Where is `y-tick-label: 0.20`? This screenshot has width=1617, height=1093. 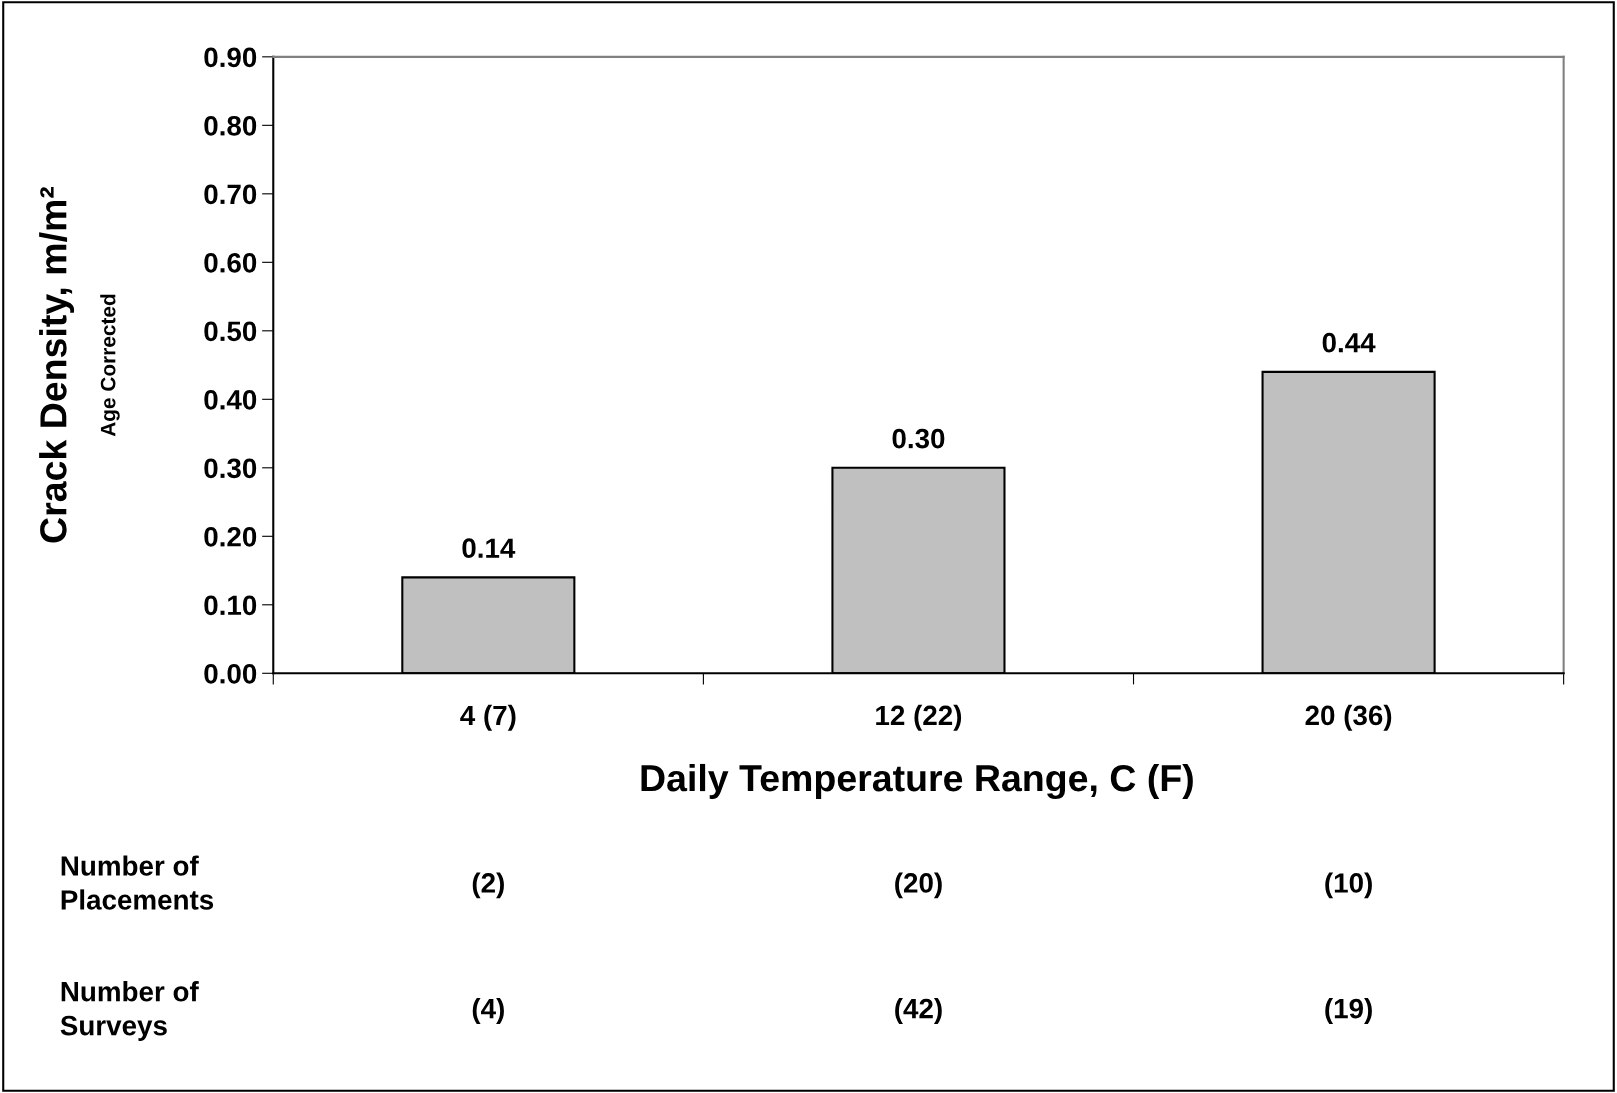 y-tick-label: 0.20 is located at coordinates (230, 536).